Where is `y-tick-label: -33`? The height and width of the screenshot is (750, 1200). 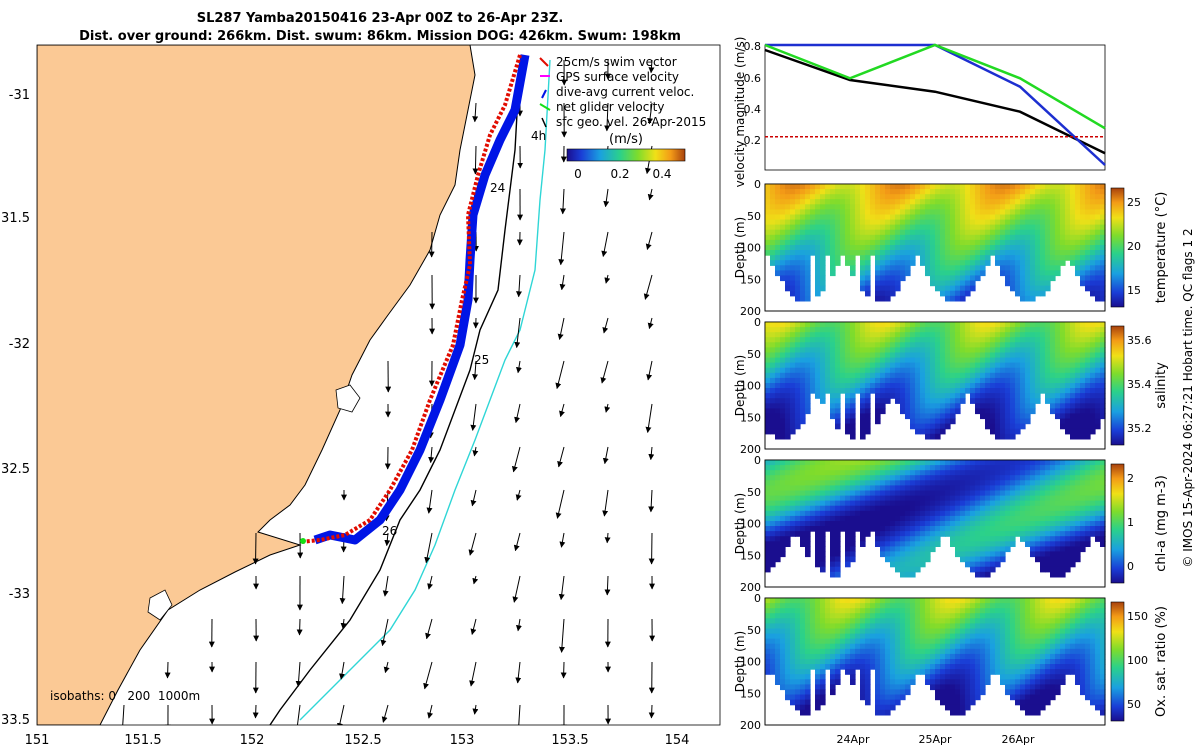
y-tick-label: -33 is located at coordinates (19, 594).